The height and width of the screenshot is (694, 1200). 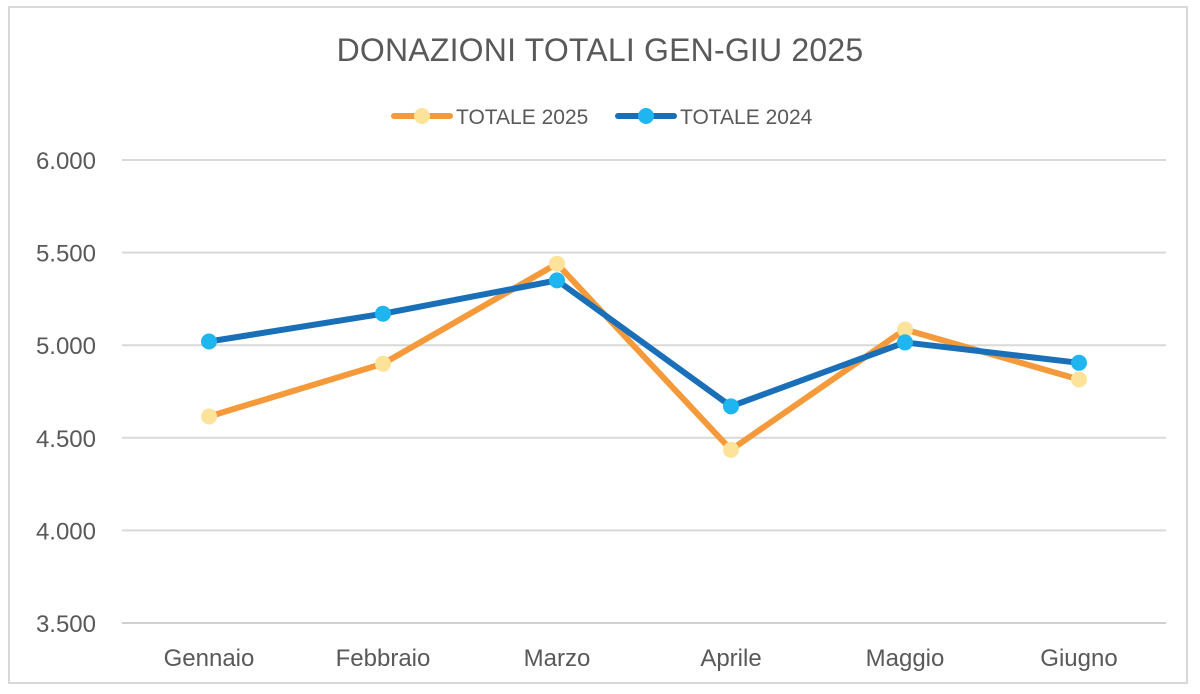 I want to click on x-category-label: Maggio, so click(x=905, y=658).